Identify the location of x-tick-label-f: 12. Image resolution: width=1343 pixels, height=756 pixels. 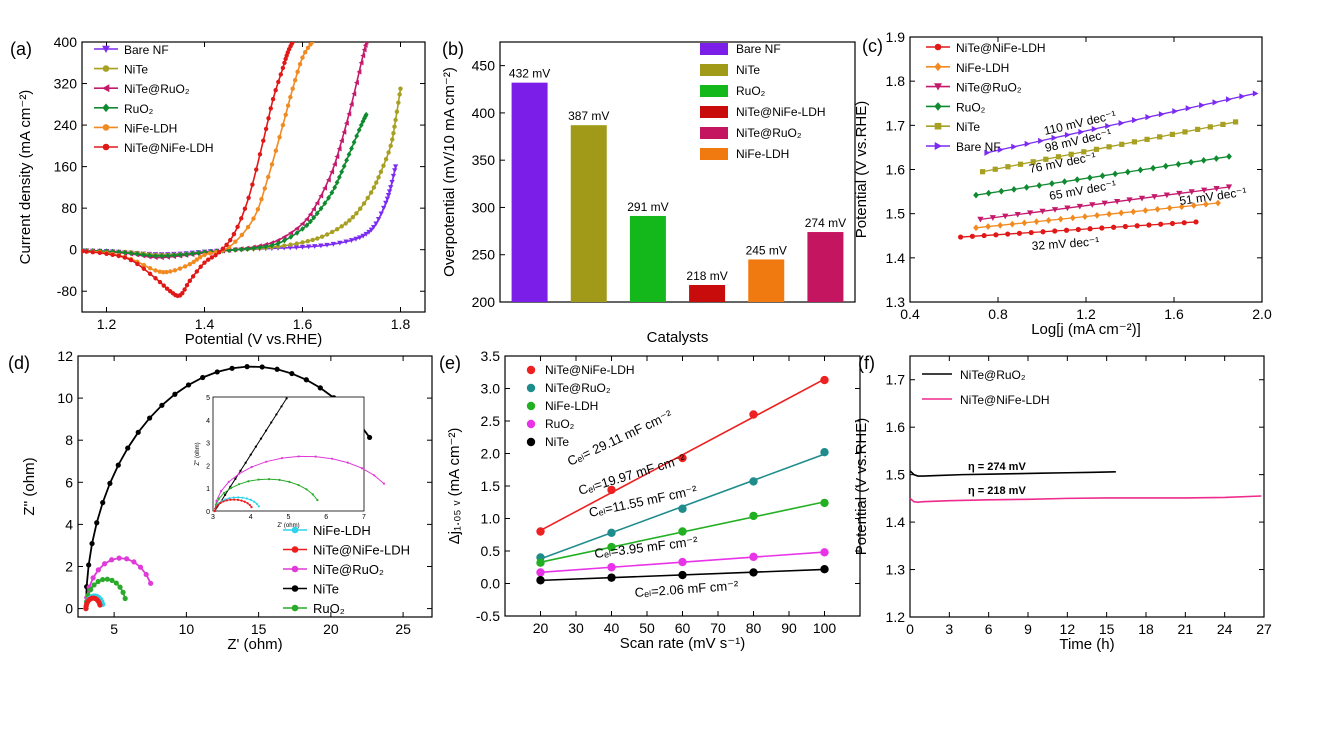
(1068, 629).